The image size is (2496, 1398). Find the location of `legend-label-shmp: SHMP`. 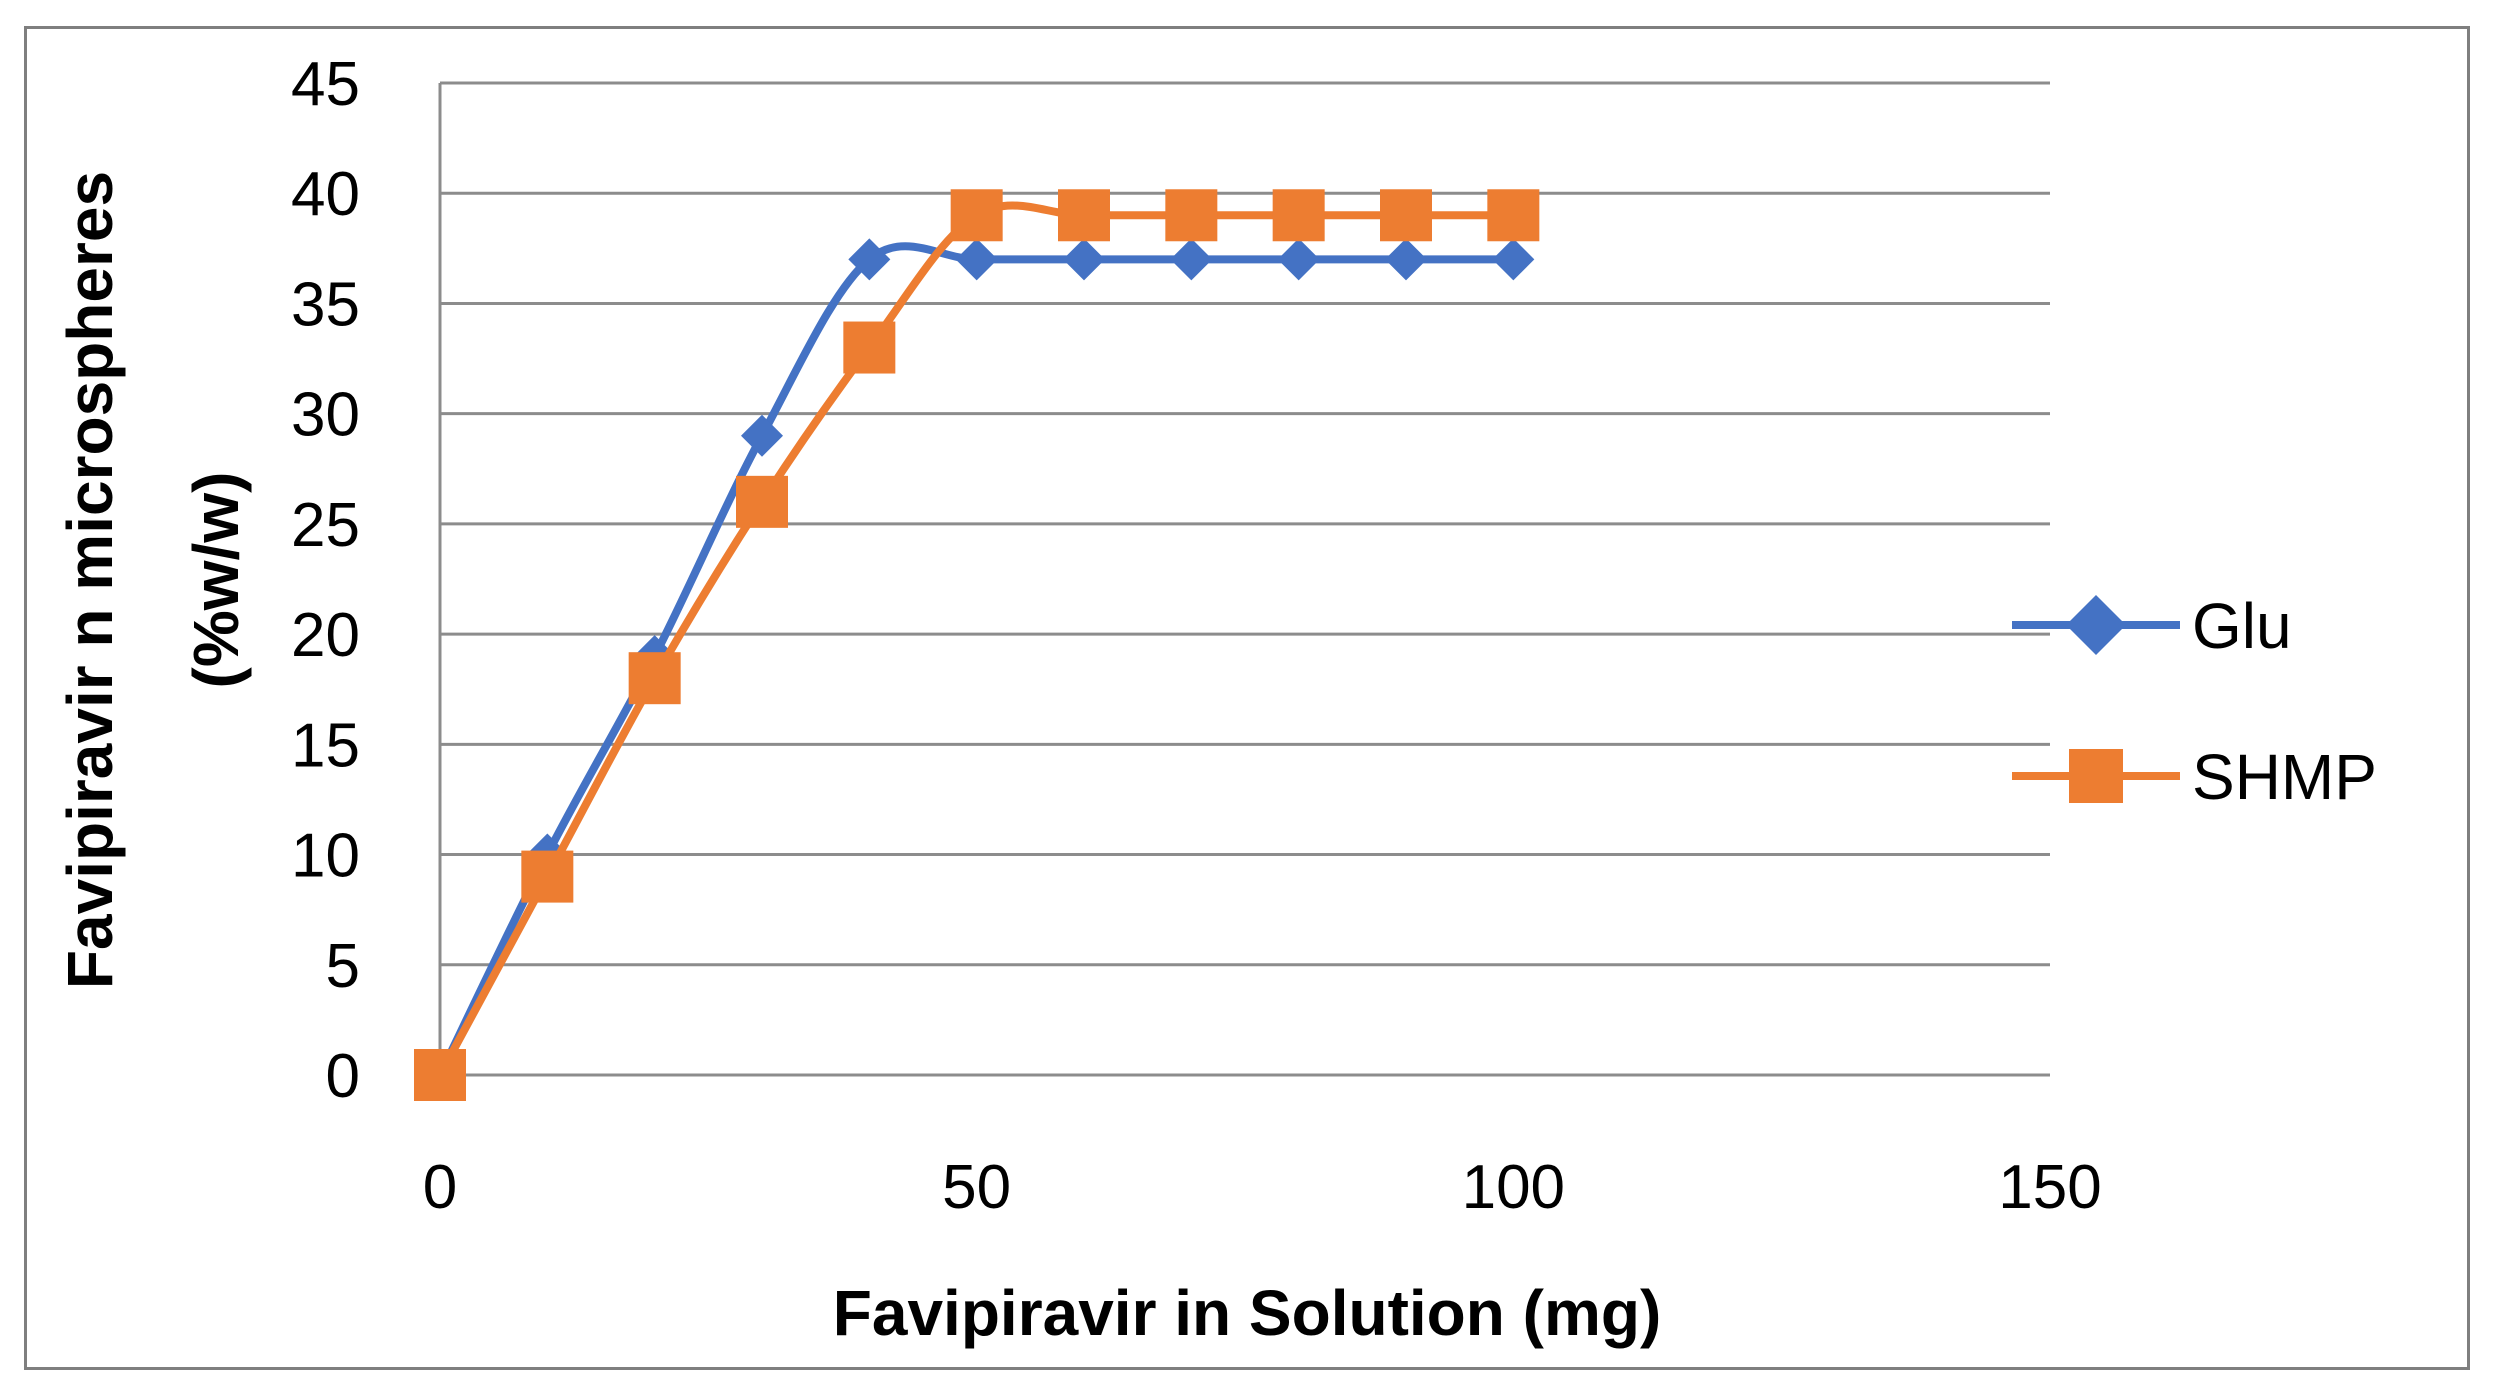

legend-label-shmp: SHMP is located at coordinates (2284, 777).